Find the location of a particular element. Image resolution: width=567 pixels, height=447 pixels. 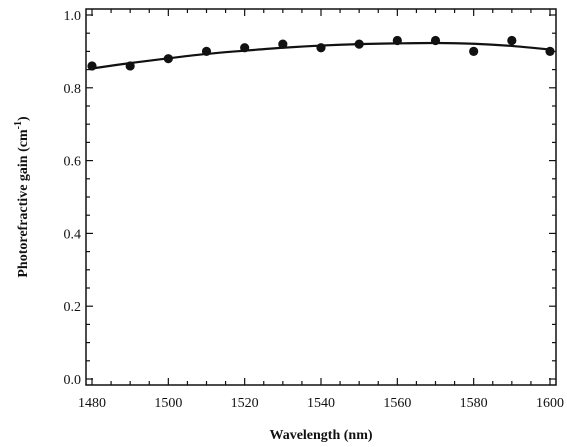

y-tick-label: 0.2 is located at coordinates (73, 307).